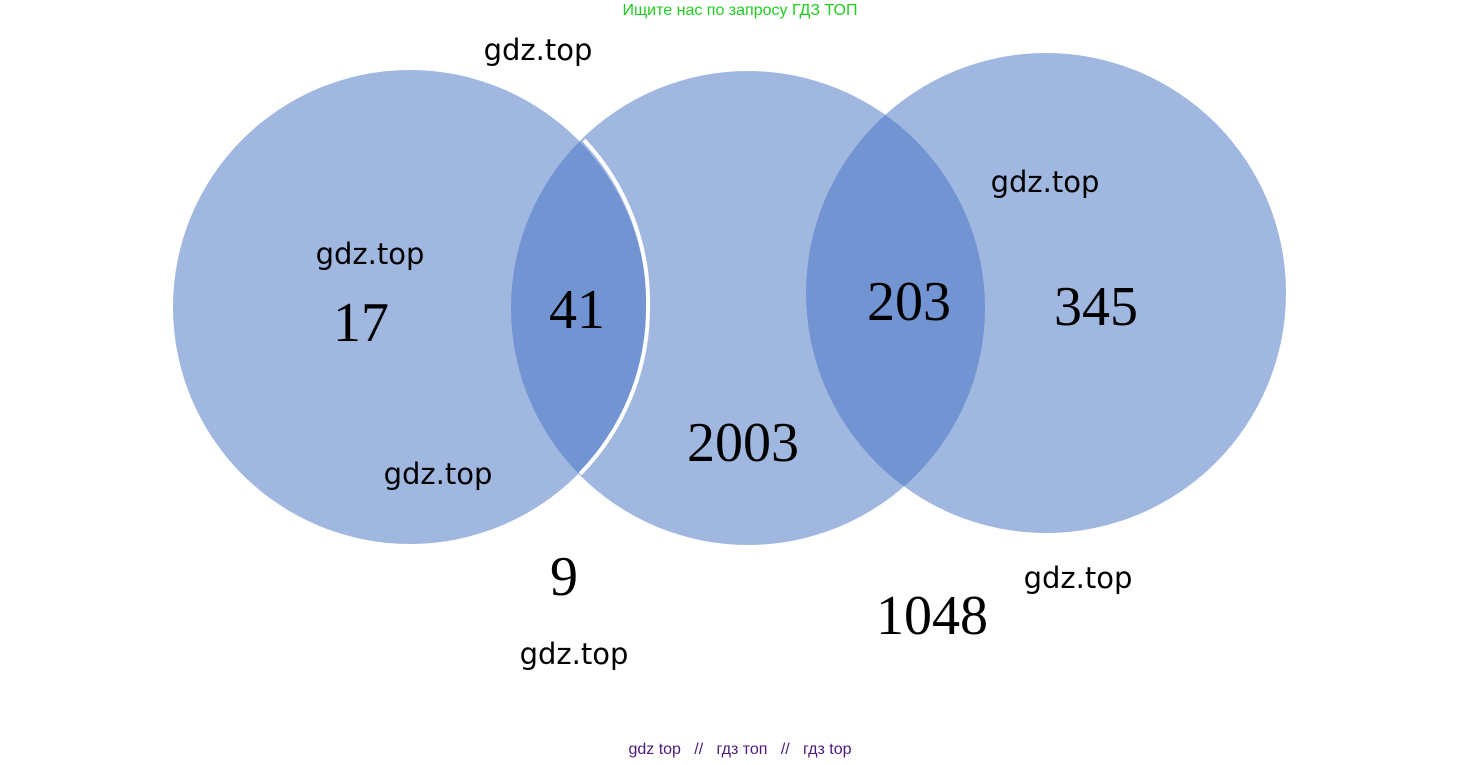  I want to click on header-banner: Ищите нас по запросу ГДЗ ТОП, so click(740, 10).